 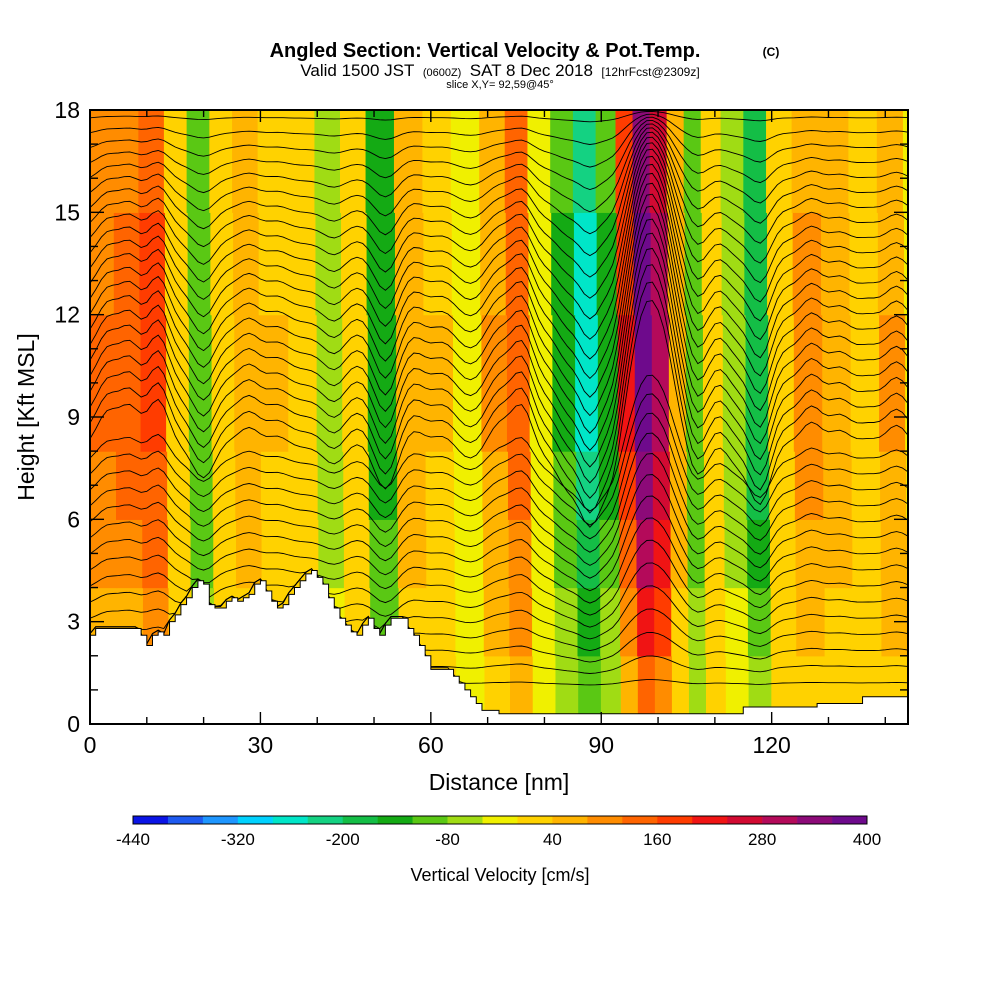 What do you see at coordinates (73, 622) in the screenshot?
I see `y-tick-label: 3` at bounding box center [73, 622].